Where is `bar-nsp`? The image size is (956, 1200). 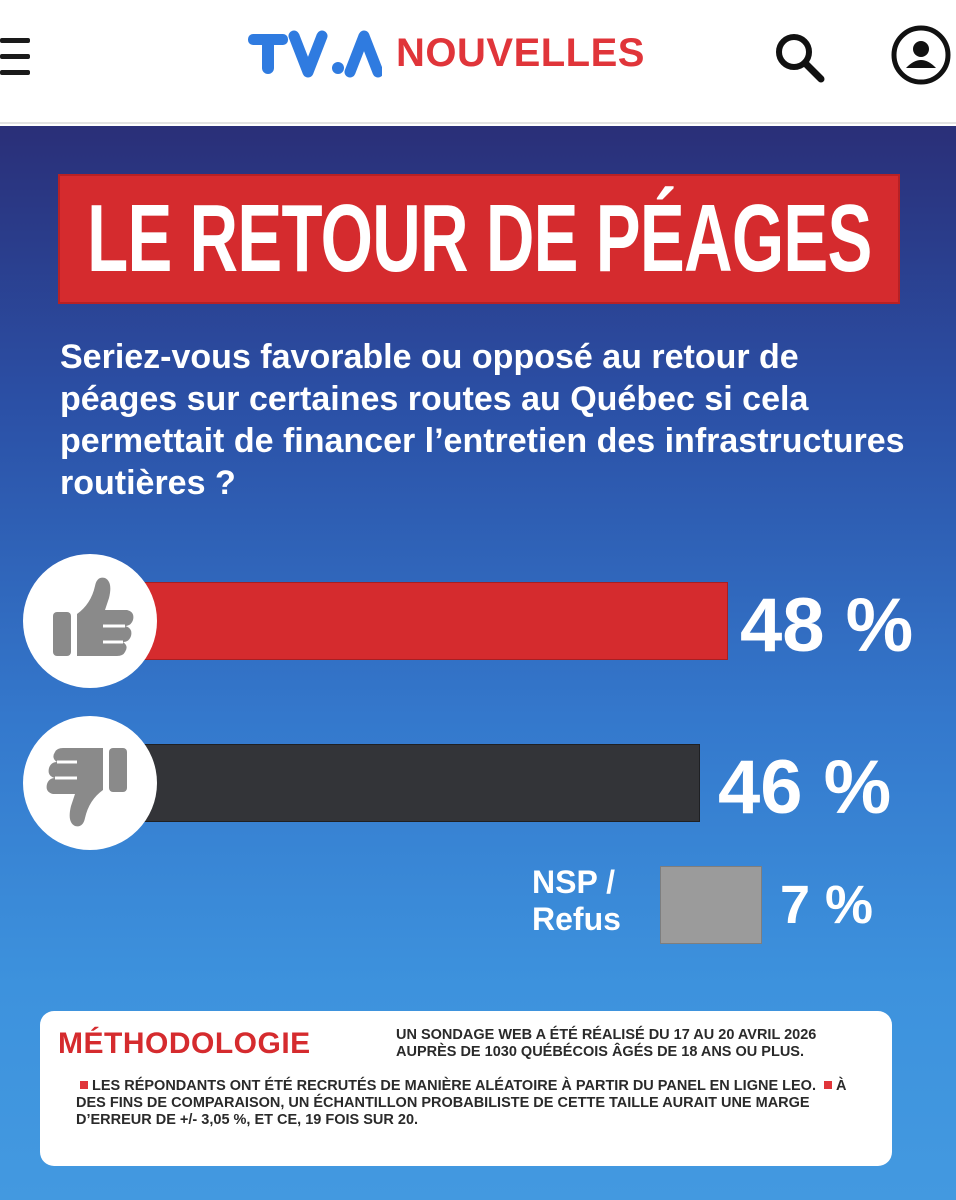
bar-nsp is located at coordinates (711, 905).